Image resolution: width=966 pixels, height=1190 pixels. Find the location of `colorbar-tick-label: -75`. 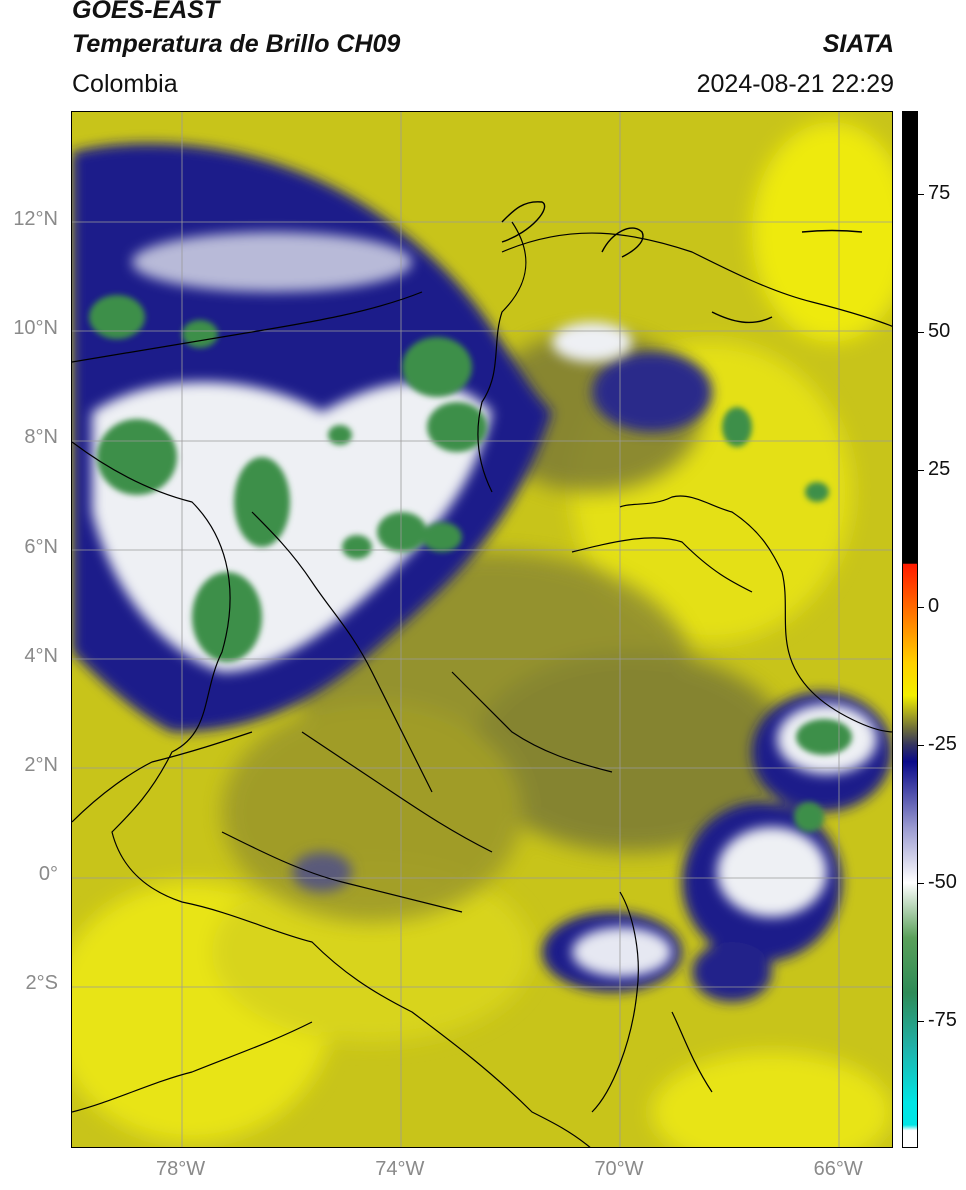

colorbar-tick-label: -75 is located at coordinates (942, 1020).